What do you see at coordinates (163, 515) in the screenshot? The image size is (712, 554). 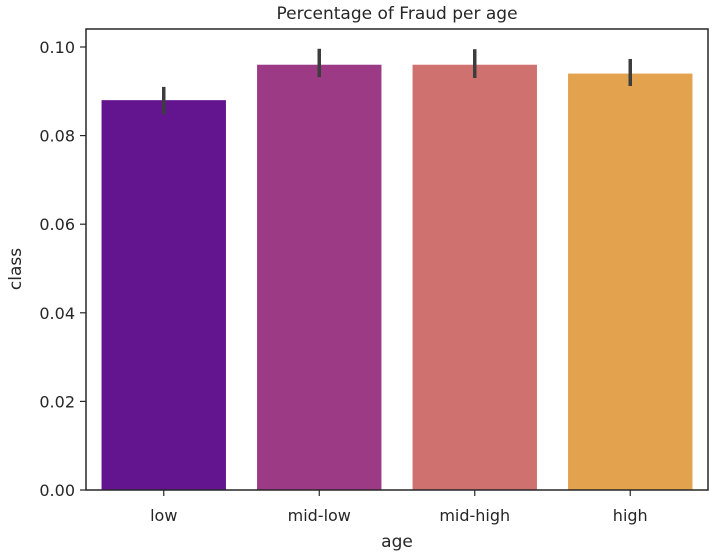 I see `x-tick-label-low: low` at bounding box center [163, 515].